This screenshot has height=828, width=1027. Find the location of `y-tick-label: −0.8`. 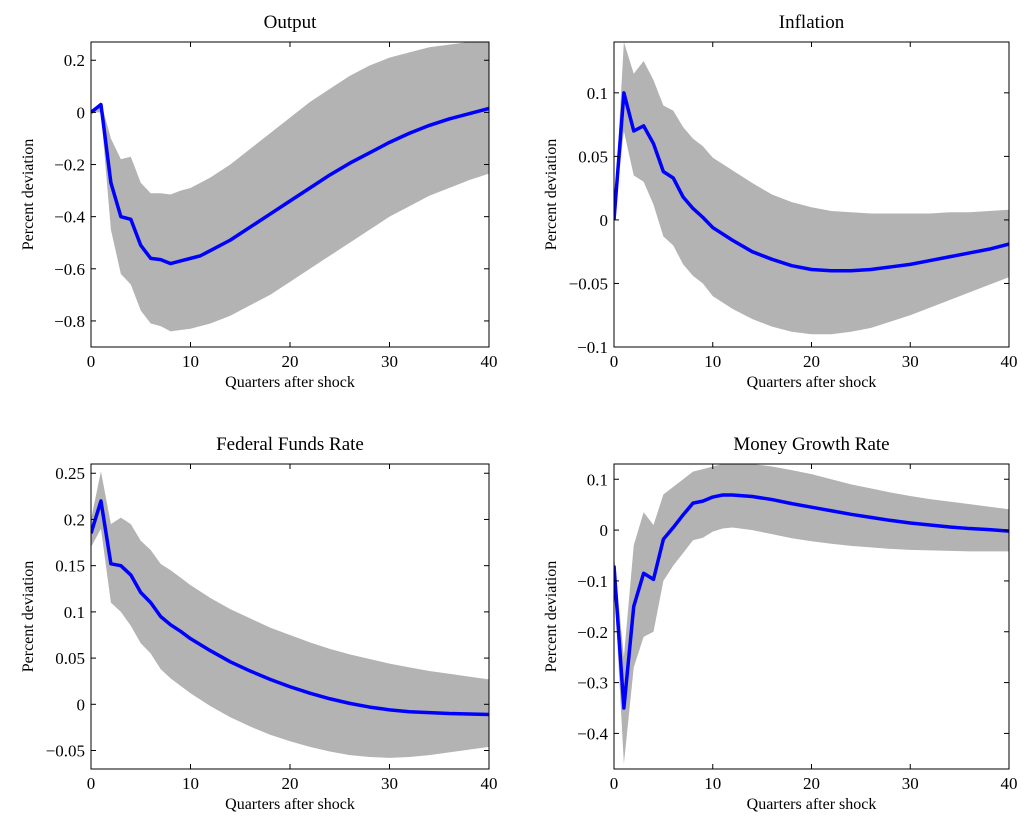

y-tick-label: −0.8 is located at coordinates (69, 321).